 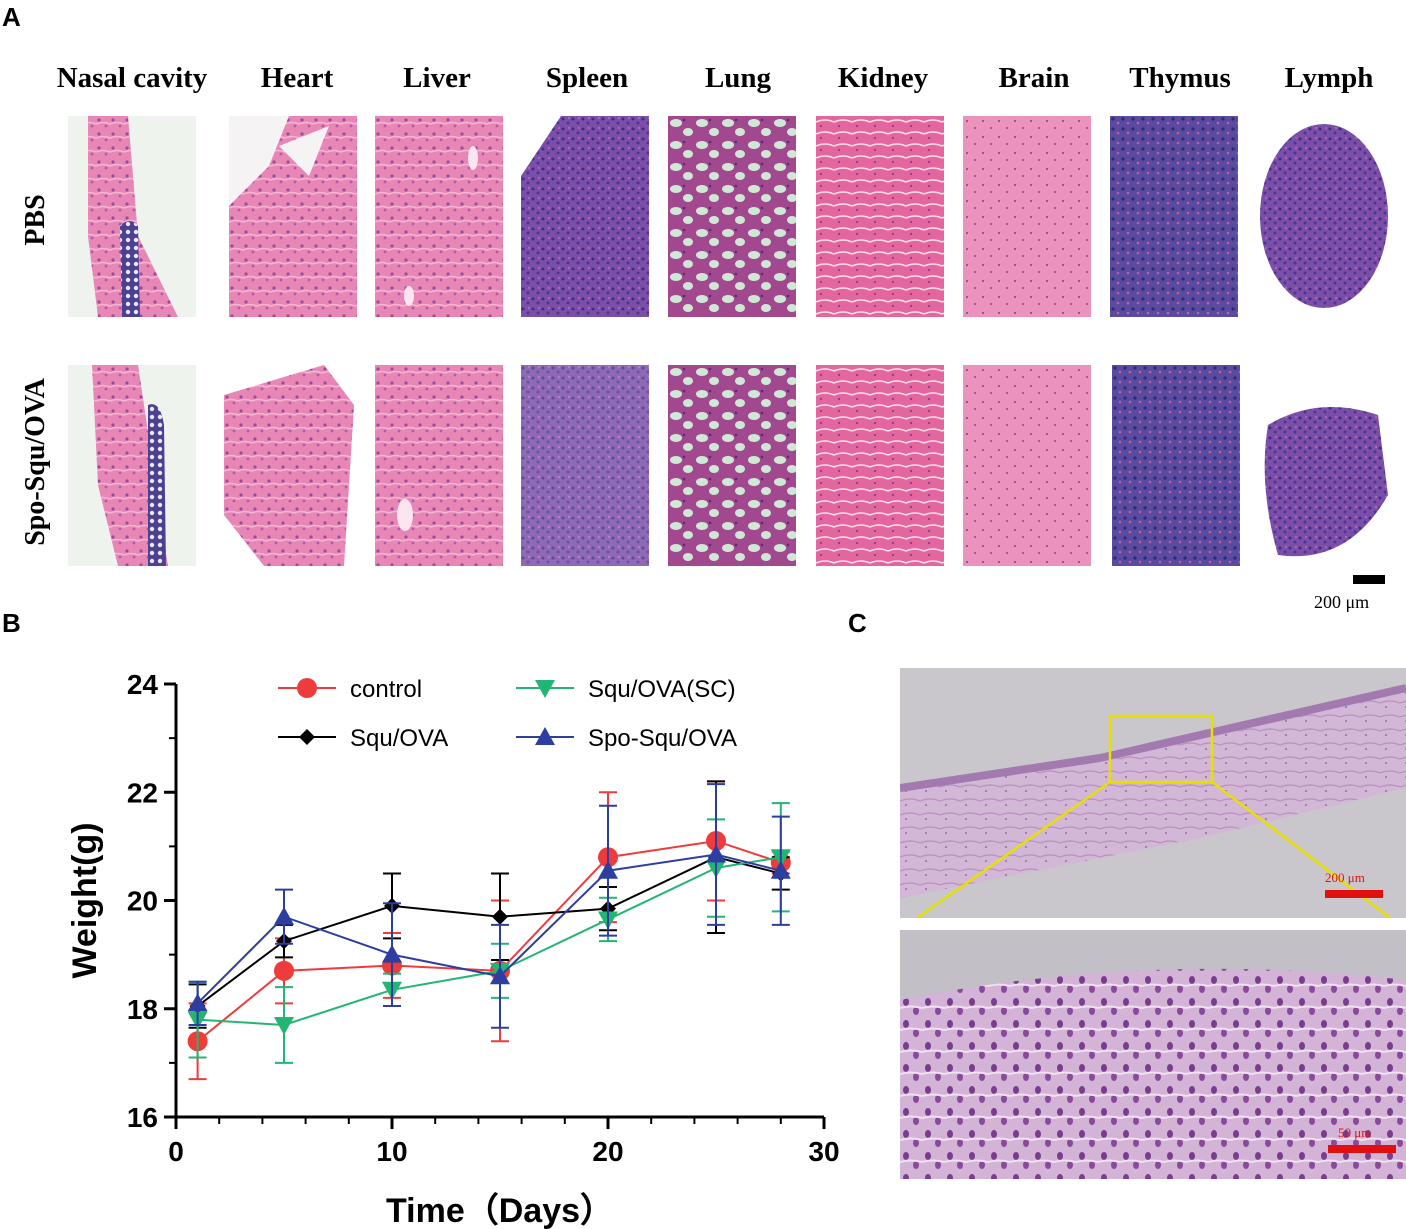 I want to click on histology-pbs-heart, so click(x=293, y=216).